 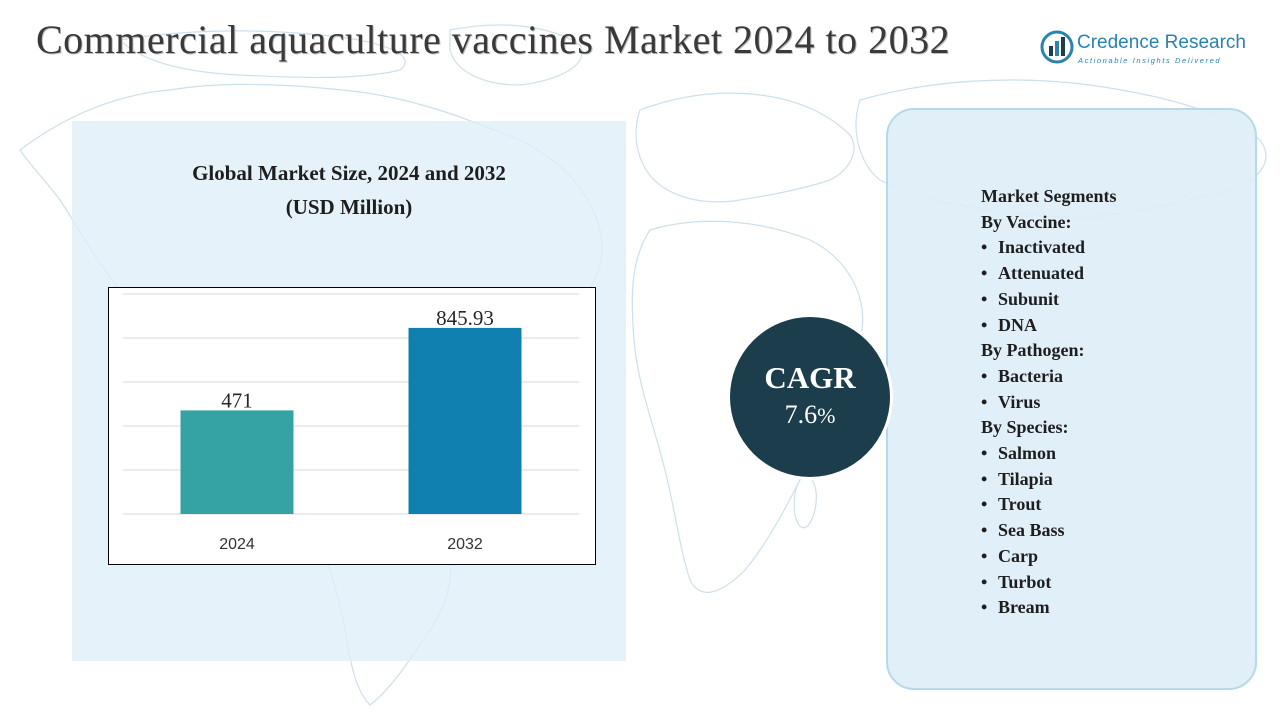 What do you see at coordinates (1111, 531) in the screenshot?
I see `segment-item: • Sea Bass` at bounding box center [1111, 531].